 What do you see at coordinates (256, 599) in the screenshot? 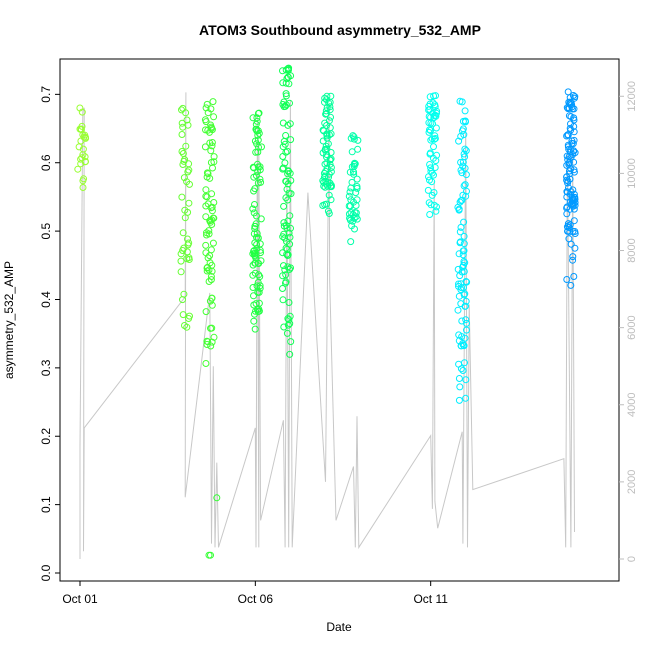
I see `x-tick-label: Oct 06` at bounding box center [256, 599].